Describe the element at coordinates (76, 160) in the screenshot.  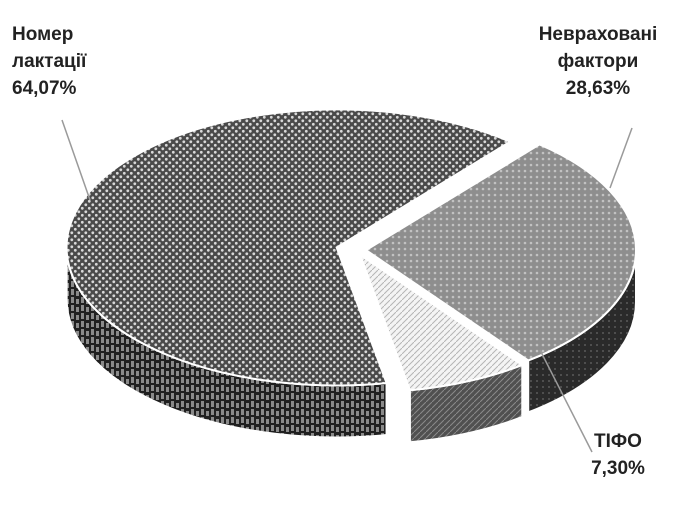
I see `leader-line-lactation-number` at that location.